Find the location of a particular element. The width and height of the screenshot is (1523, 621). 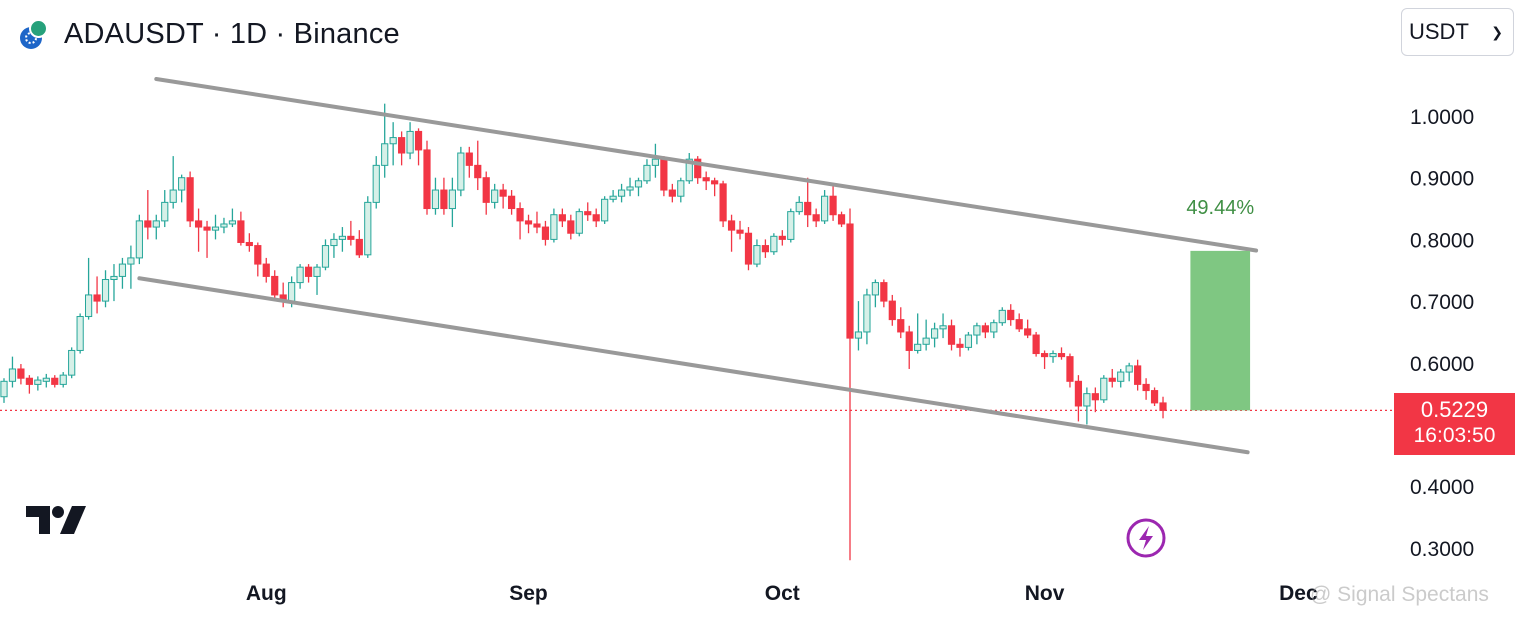

symbol-header: ADAUSDT · 1D · Binance is located at coordinates (209, 34).